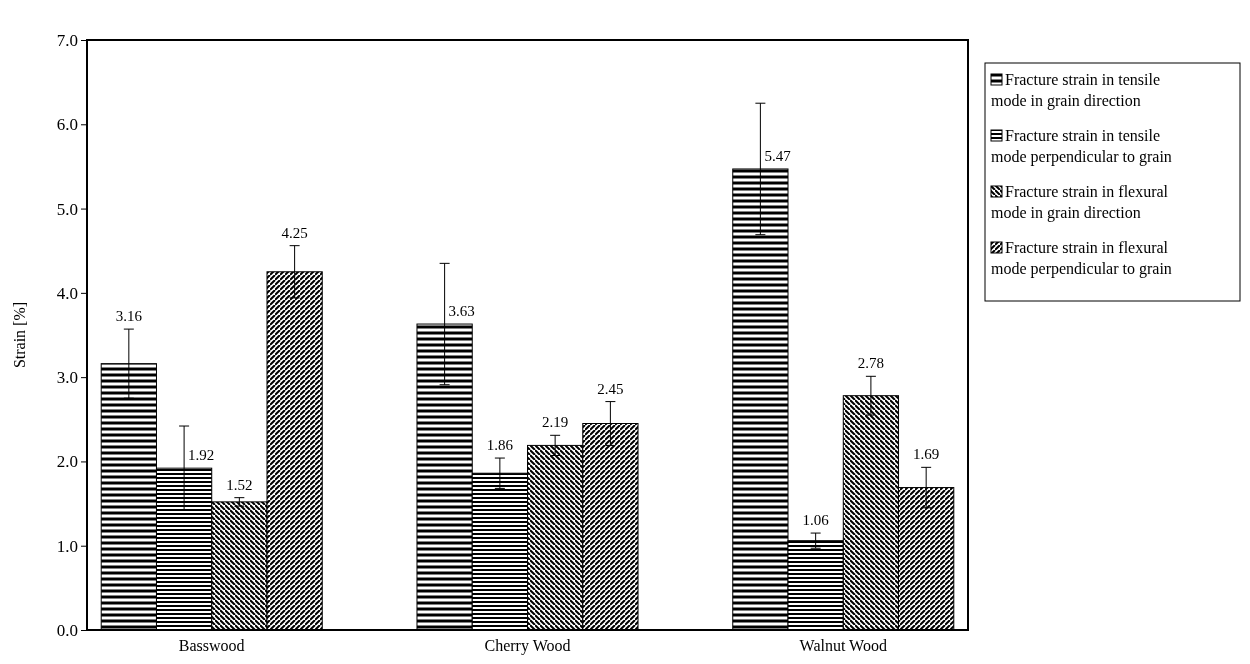 Image resolution: width=1250 pixels, height=664 pixels. I want to click on data-label: 5.47, so click(778, 155).